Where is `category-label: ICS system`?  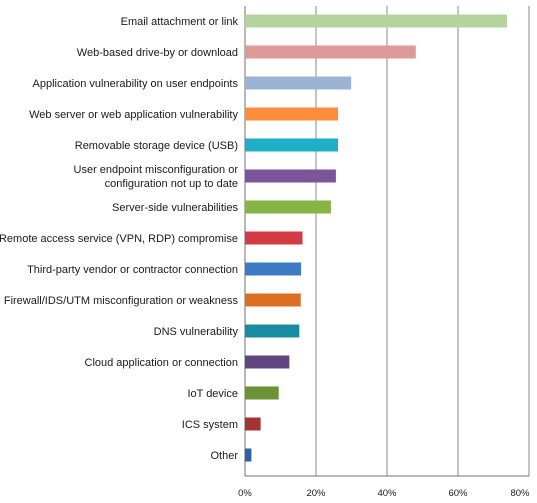 category-label: ICS system is located at coordinates (210, 425).